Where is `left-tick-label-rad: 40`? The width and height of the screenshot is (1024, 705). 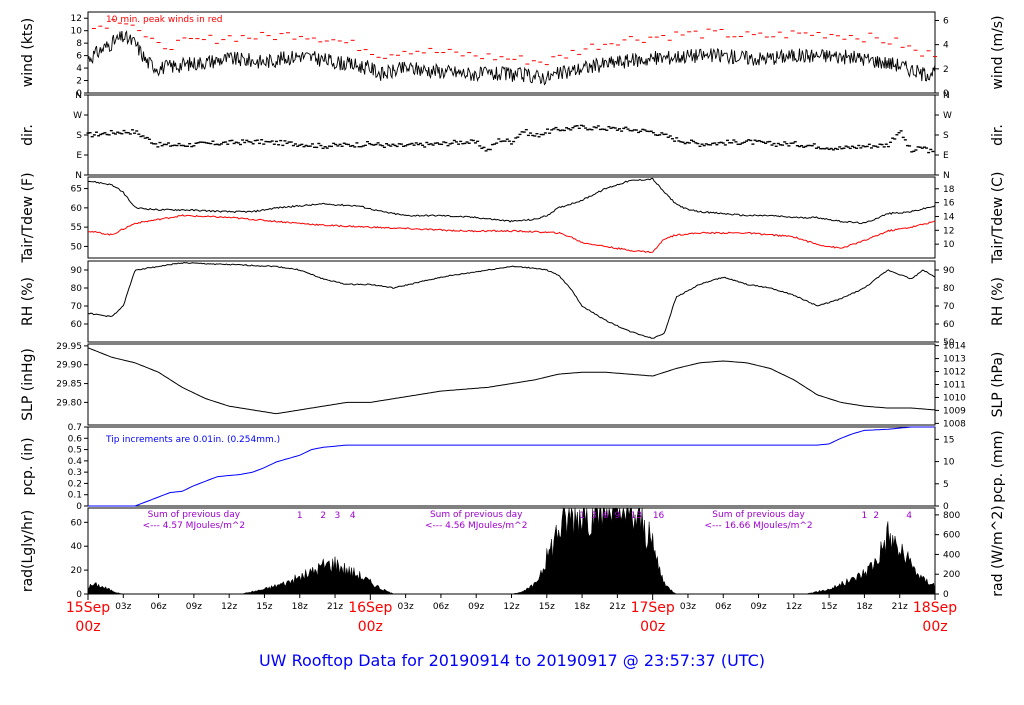 left-tick-label-rad: 40 is located at coordinates (77, 547).